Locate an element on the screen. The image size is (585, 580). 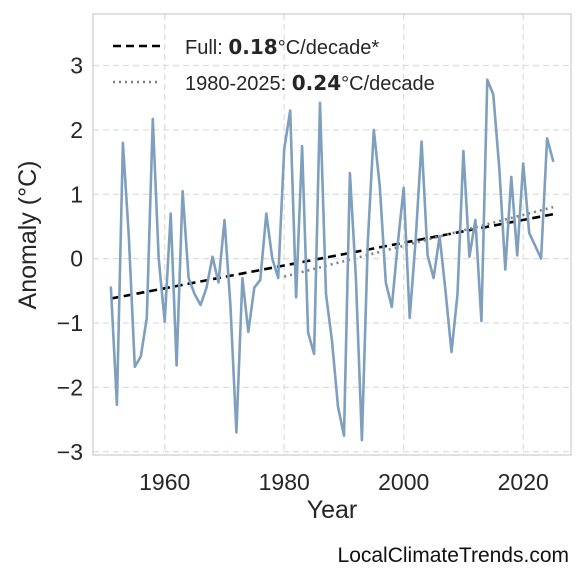
y-tick-label: 2 is located at coordinates (76, 130).